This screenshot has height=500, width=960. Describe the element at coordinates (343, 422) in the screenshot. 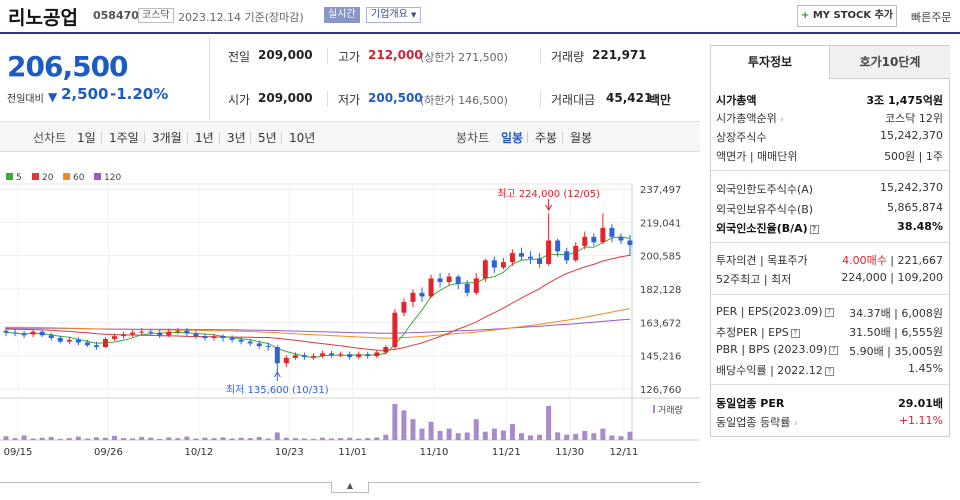

I see `volume-bars: 거래량` at that location.